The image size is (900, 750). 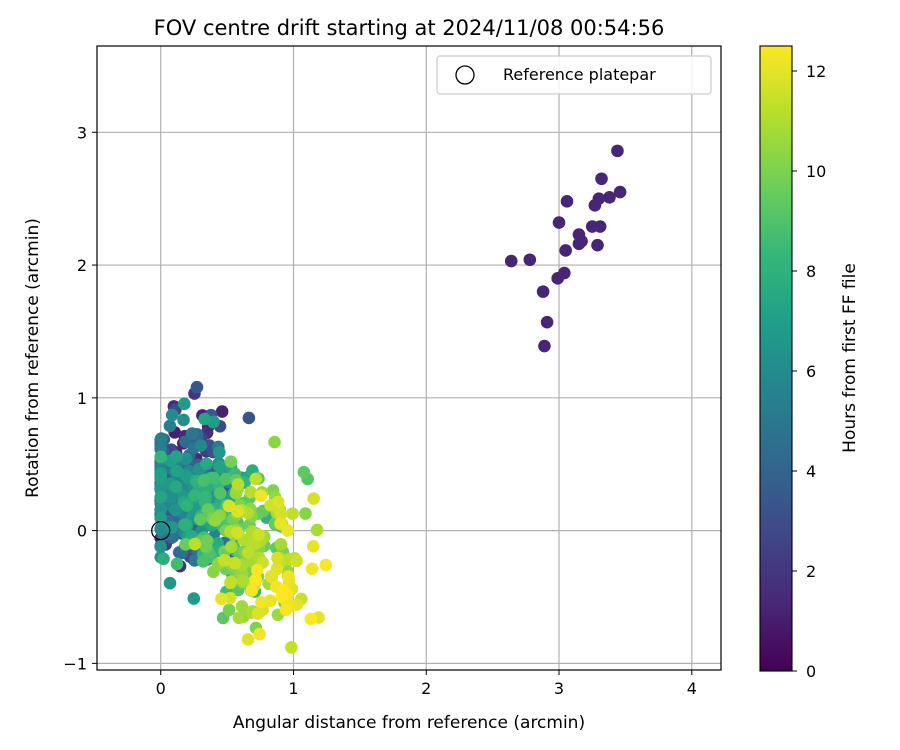 What do you see at coordinates (465, 75) in the screenshot?
I see `legend-marker` at bounding box center [465, 75].